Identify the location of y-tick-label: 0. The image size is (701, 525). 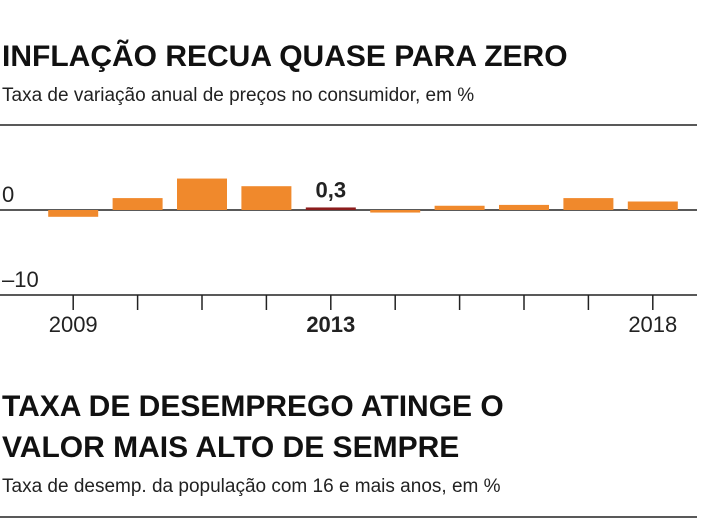
(8, 194).